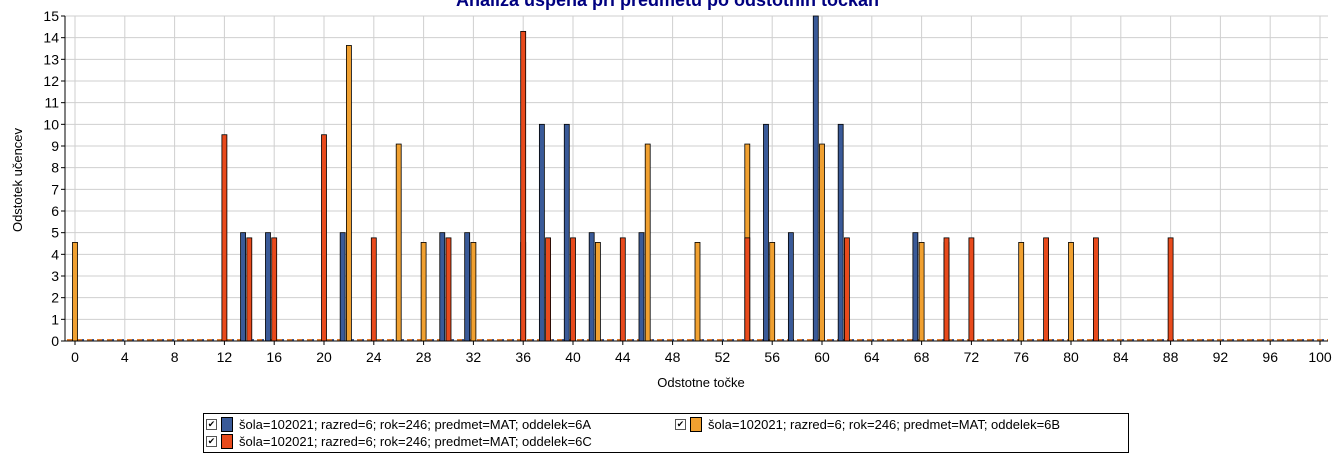  What do you see at coordinates (1320, 357) in the screenshot?
I see `x-tick-label: 100` at bounding box center [1320, 357].